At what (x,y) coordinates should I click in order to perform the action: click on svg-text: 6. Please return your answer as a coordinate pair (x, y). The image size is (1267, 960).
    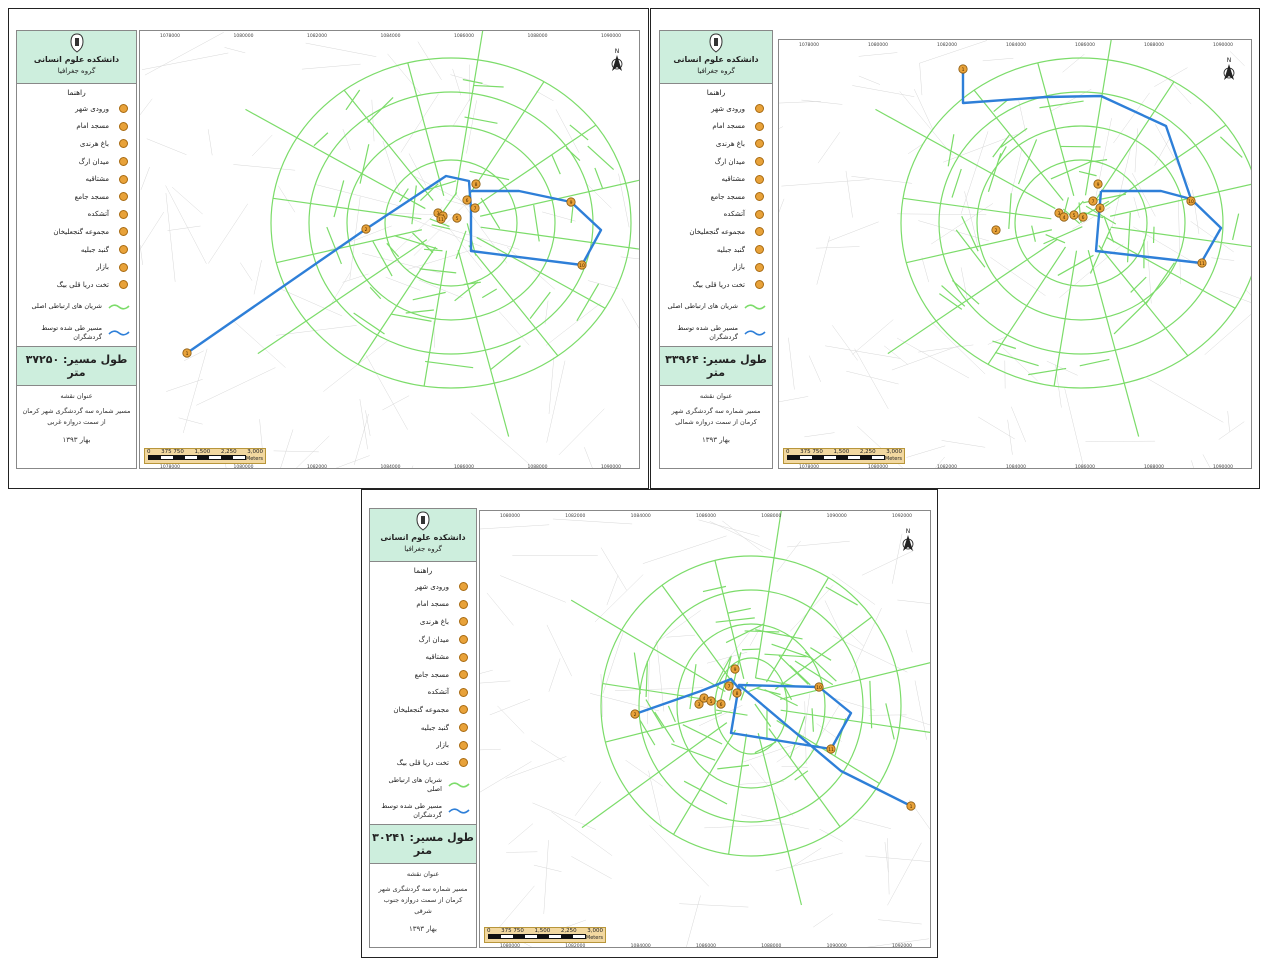
    Looking at the image, I should click on (467, 201).